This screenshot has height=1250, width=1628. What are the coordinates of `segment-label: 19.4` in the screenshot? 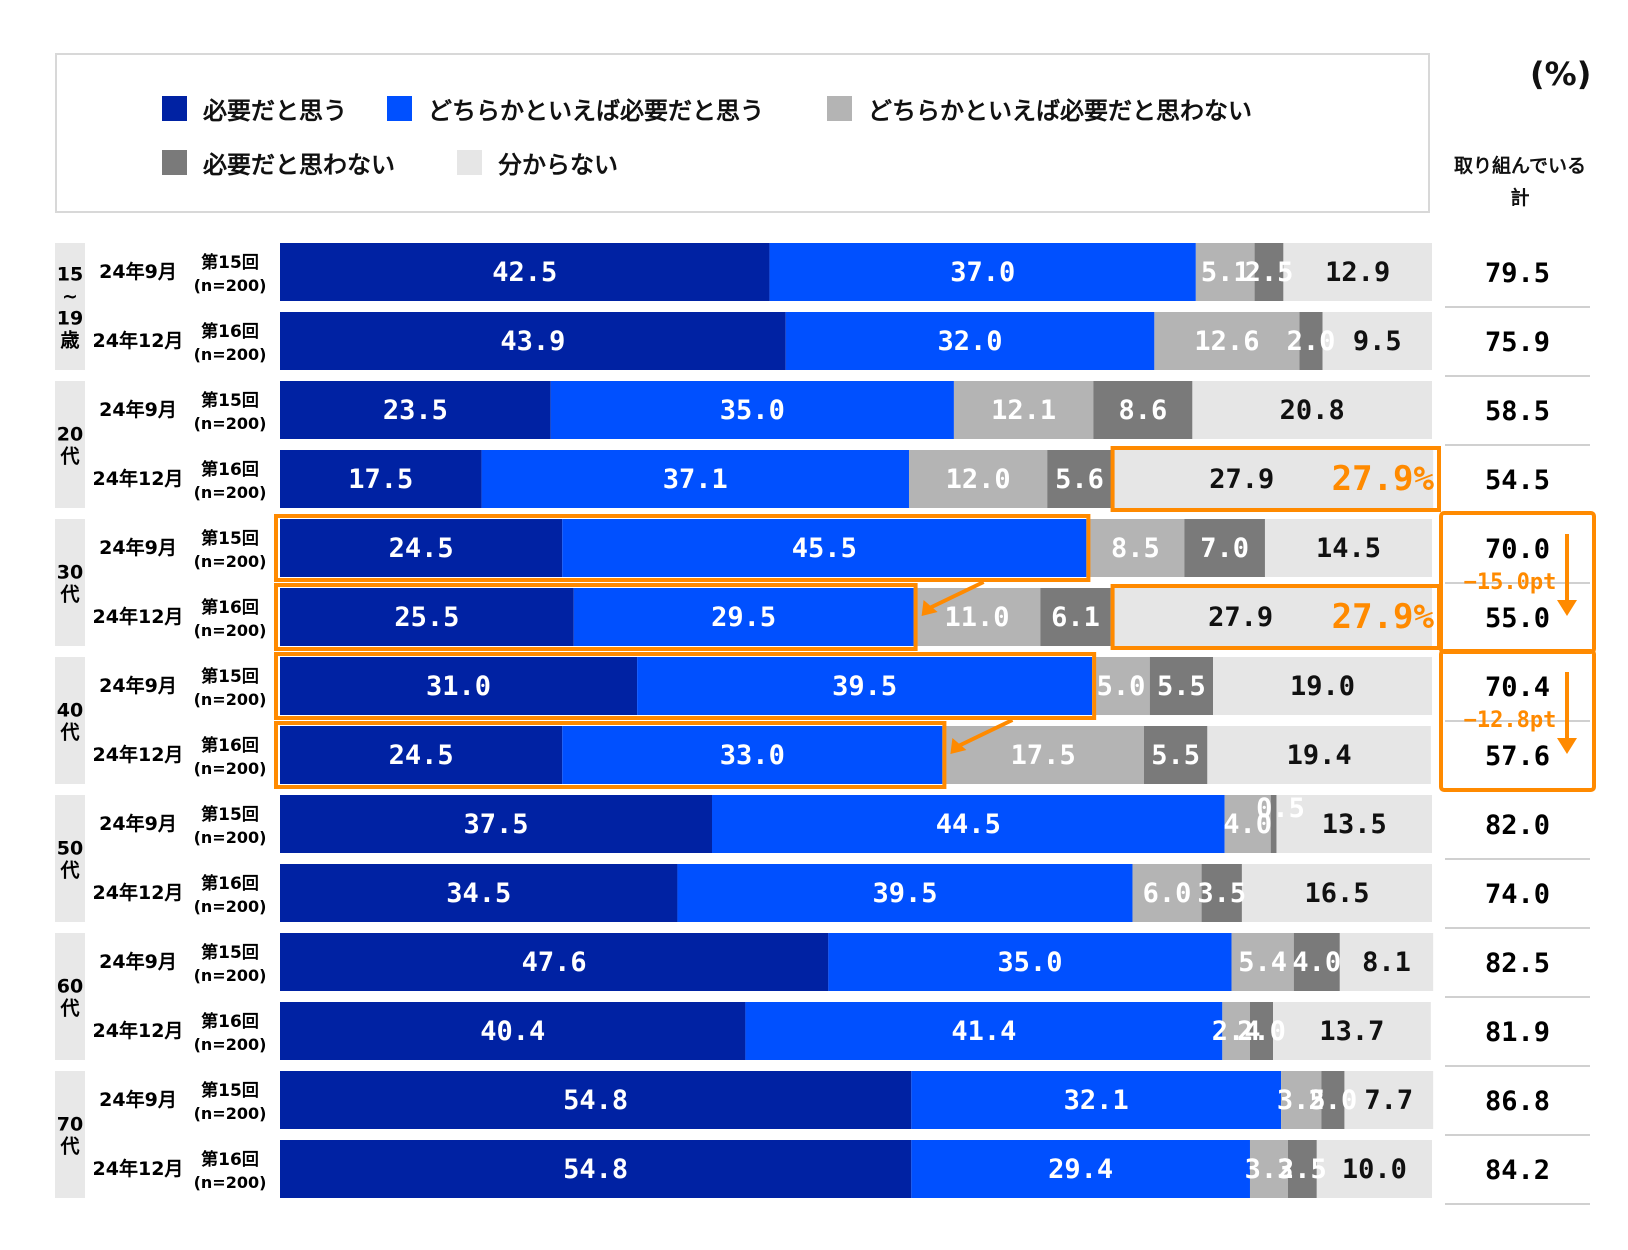 It's located at (1319, 755).